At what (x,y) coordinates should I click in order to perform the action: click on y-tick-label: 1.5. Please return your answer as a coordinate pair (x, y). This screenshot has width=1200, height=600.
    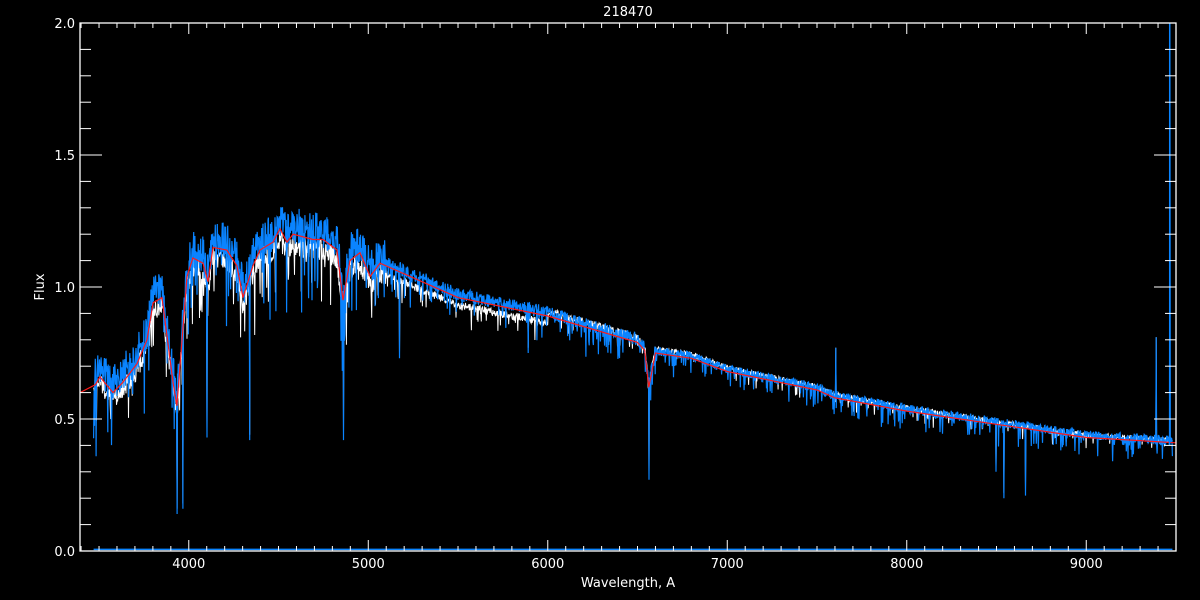
    Looking at the image, I should click on (64, 156).